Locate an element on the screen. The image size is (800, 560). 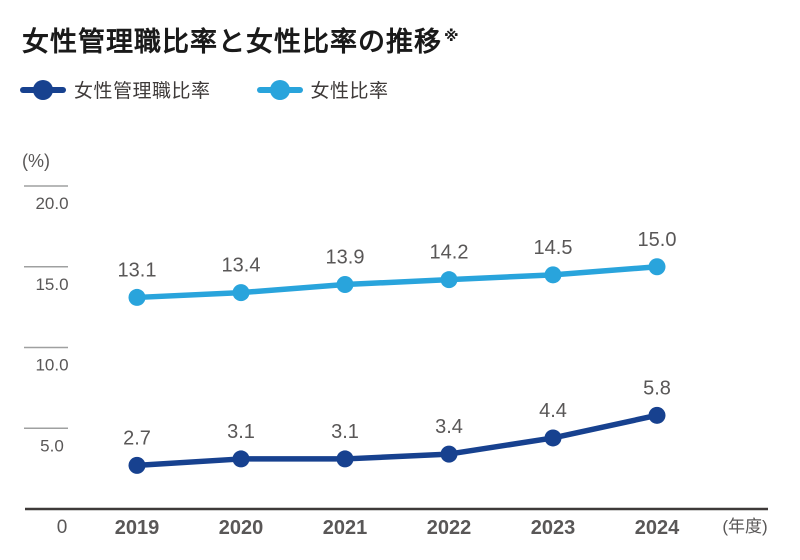
data-label: 15.0 is located at coordinates (657, 240).